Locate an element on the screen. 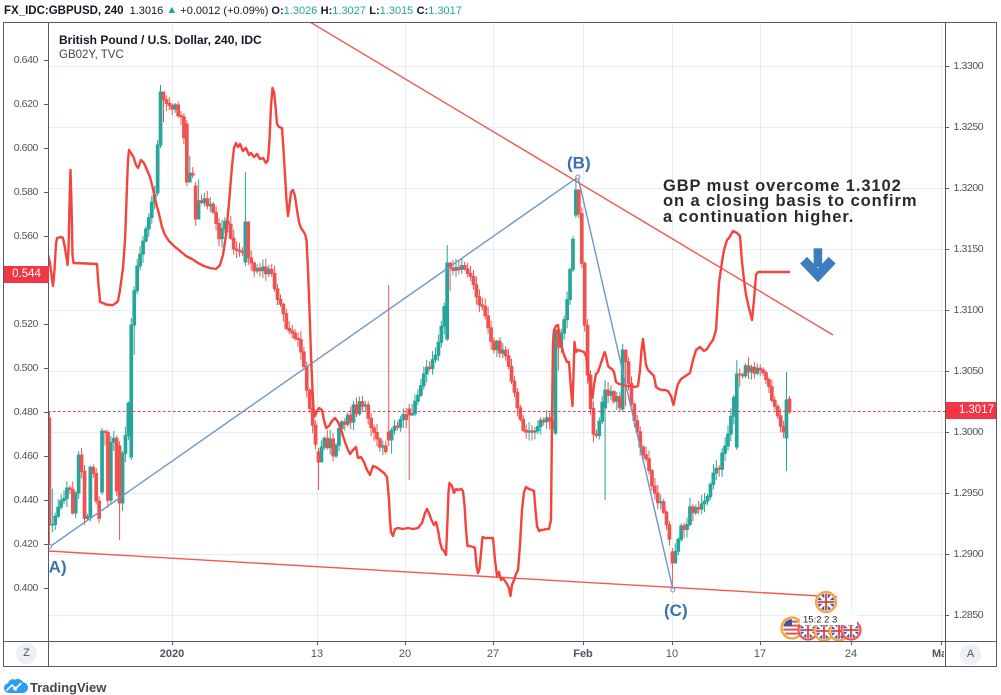 This screenshot has width=1001, height=695. svg-text: (B) is located at coordinates (579, 163).